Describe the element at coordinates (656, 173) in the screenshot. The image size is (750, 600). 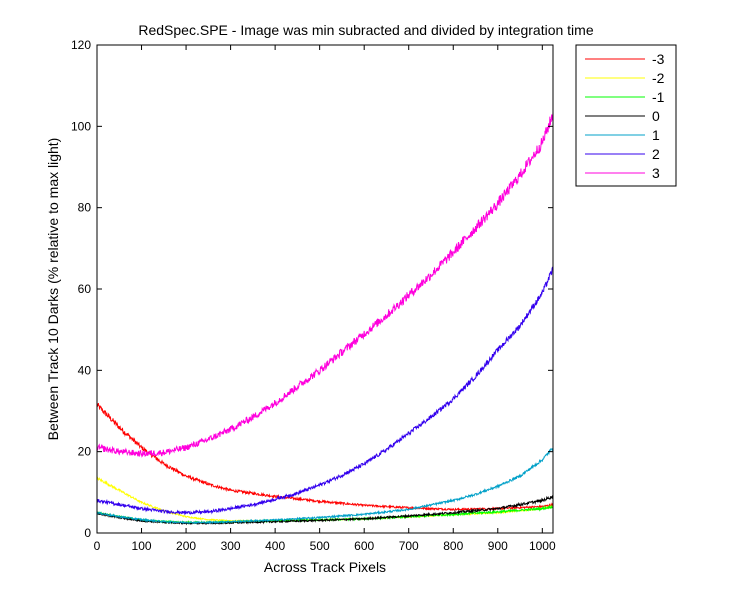
I see `legend-label-3: 3` at that location.